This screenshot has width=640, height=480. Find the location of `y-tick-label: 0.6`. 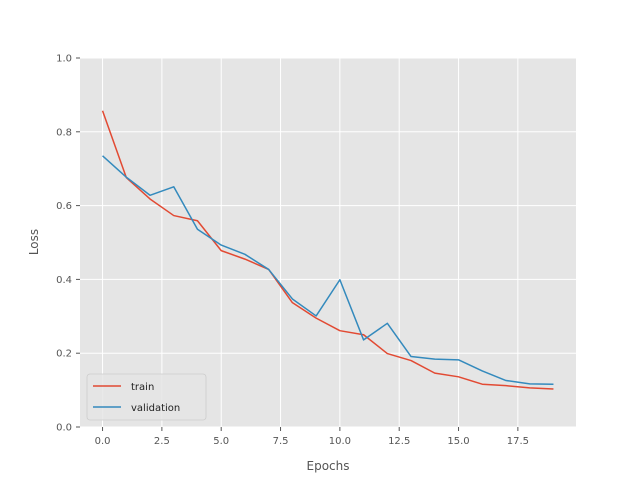

y-tick-label: 0.6 is located at coordinates (64, 206).